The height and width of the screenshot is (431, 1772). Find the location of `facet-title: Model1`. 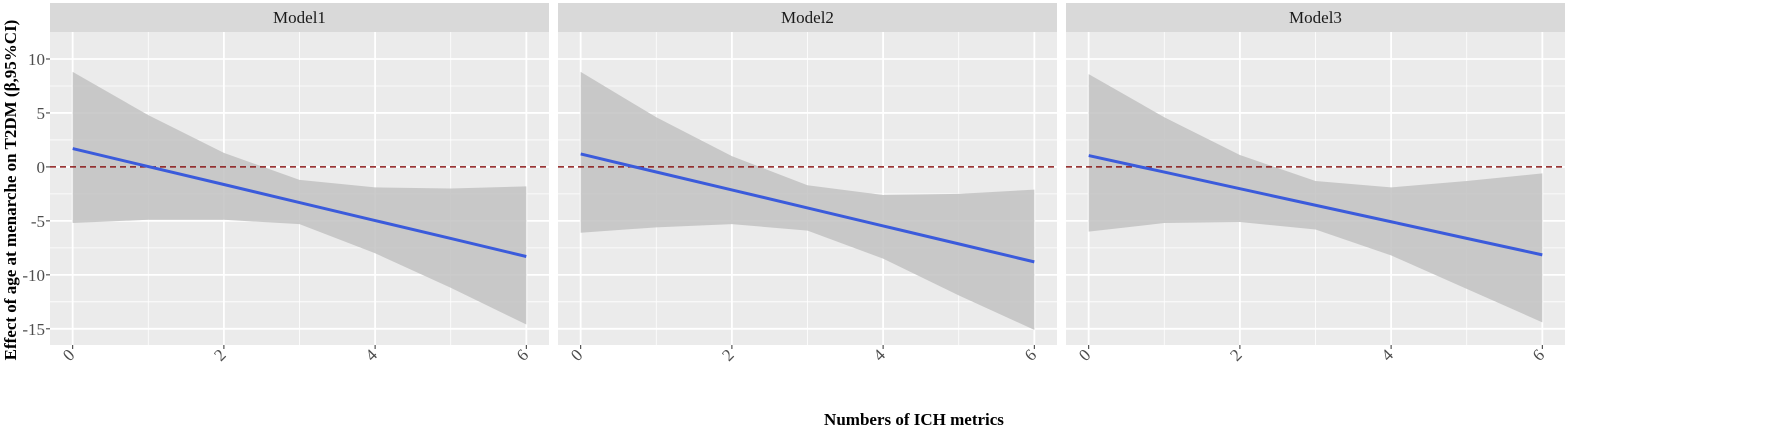

facet-title: Model1 is located at coordinates (299, 17).